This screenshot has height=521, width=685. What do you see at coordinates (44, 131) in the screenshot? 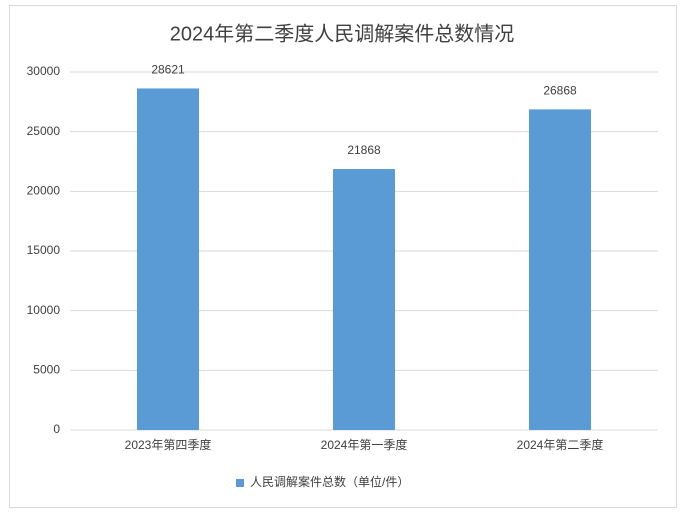
I see `y-tick-label: 25000` at bounding box center [44, 131].